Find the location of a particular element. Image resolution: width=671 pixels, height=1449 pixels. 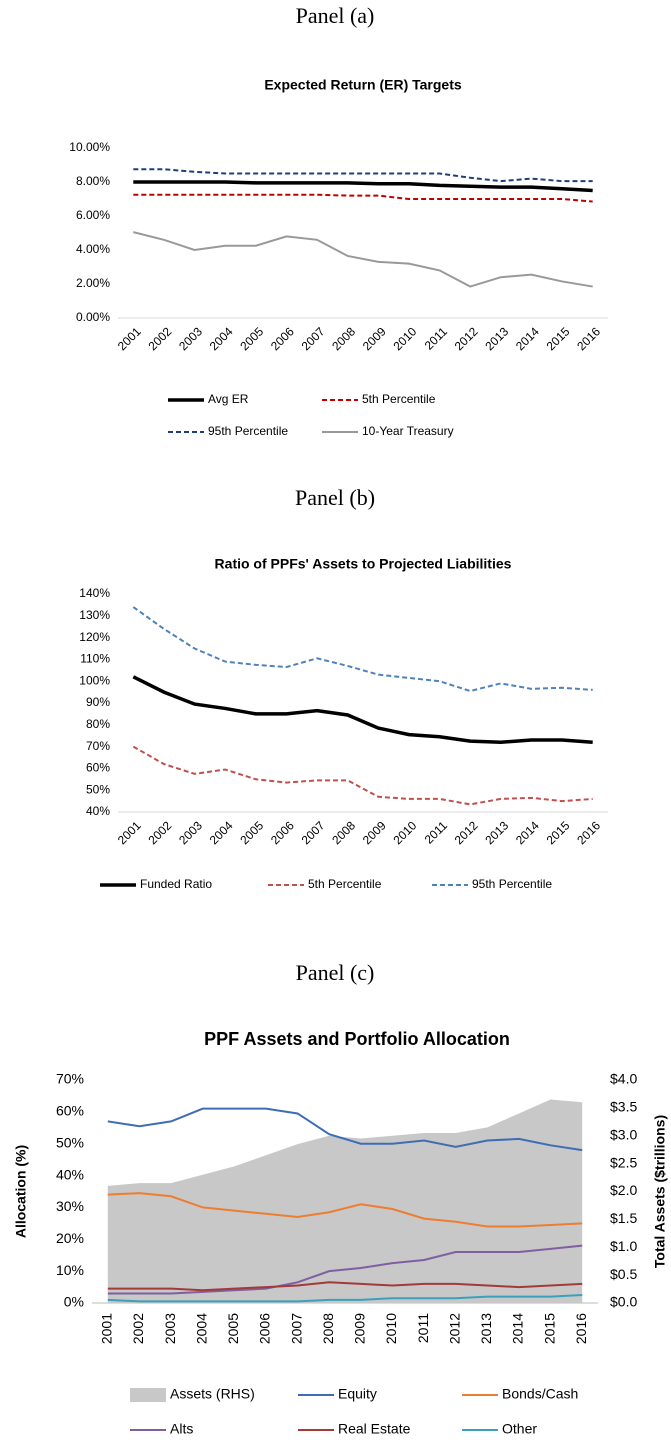

y-tick-label: 140% is located at coordinates (94, 593).